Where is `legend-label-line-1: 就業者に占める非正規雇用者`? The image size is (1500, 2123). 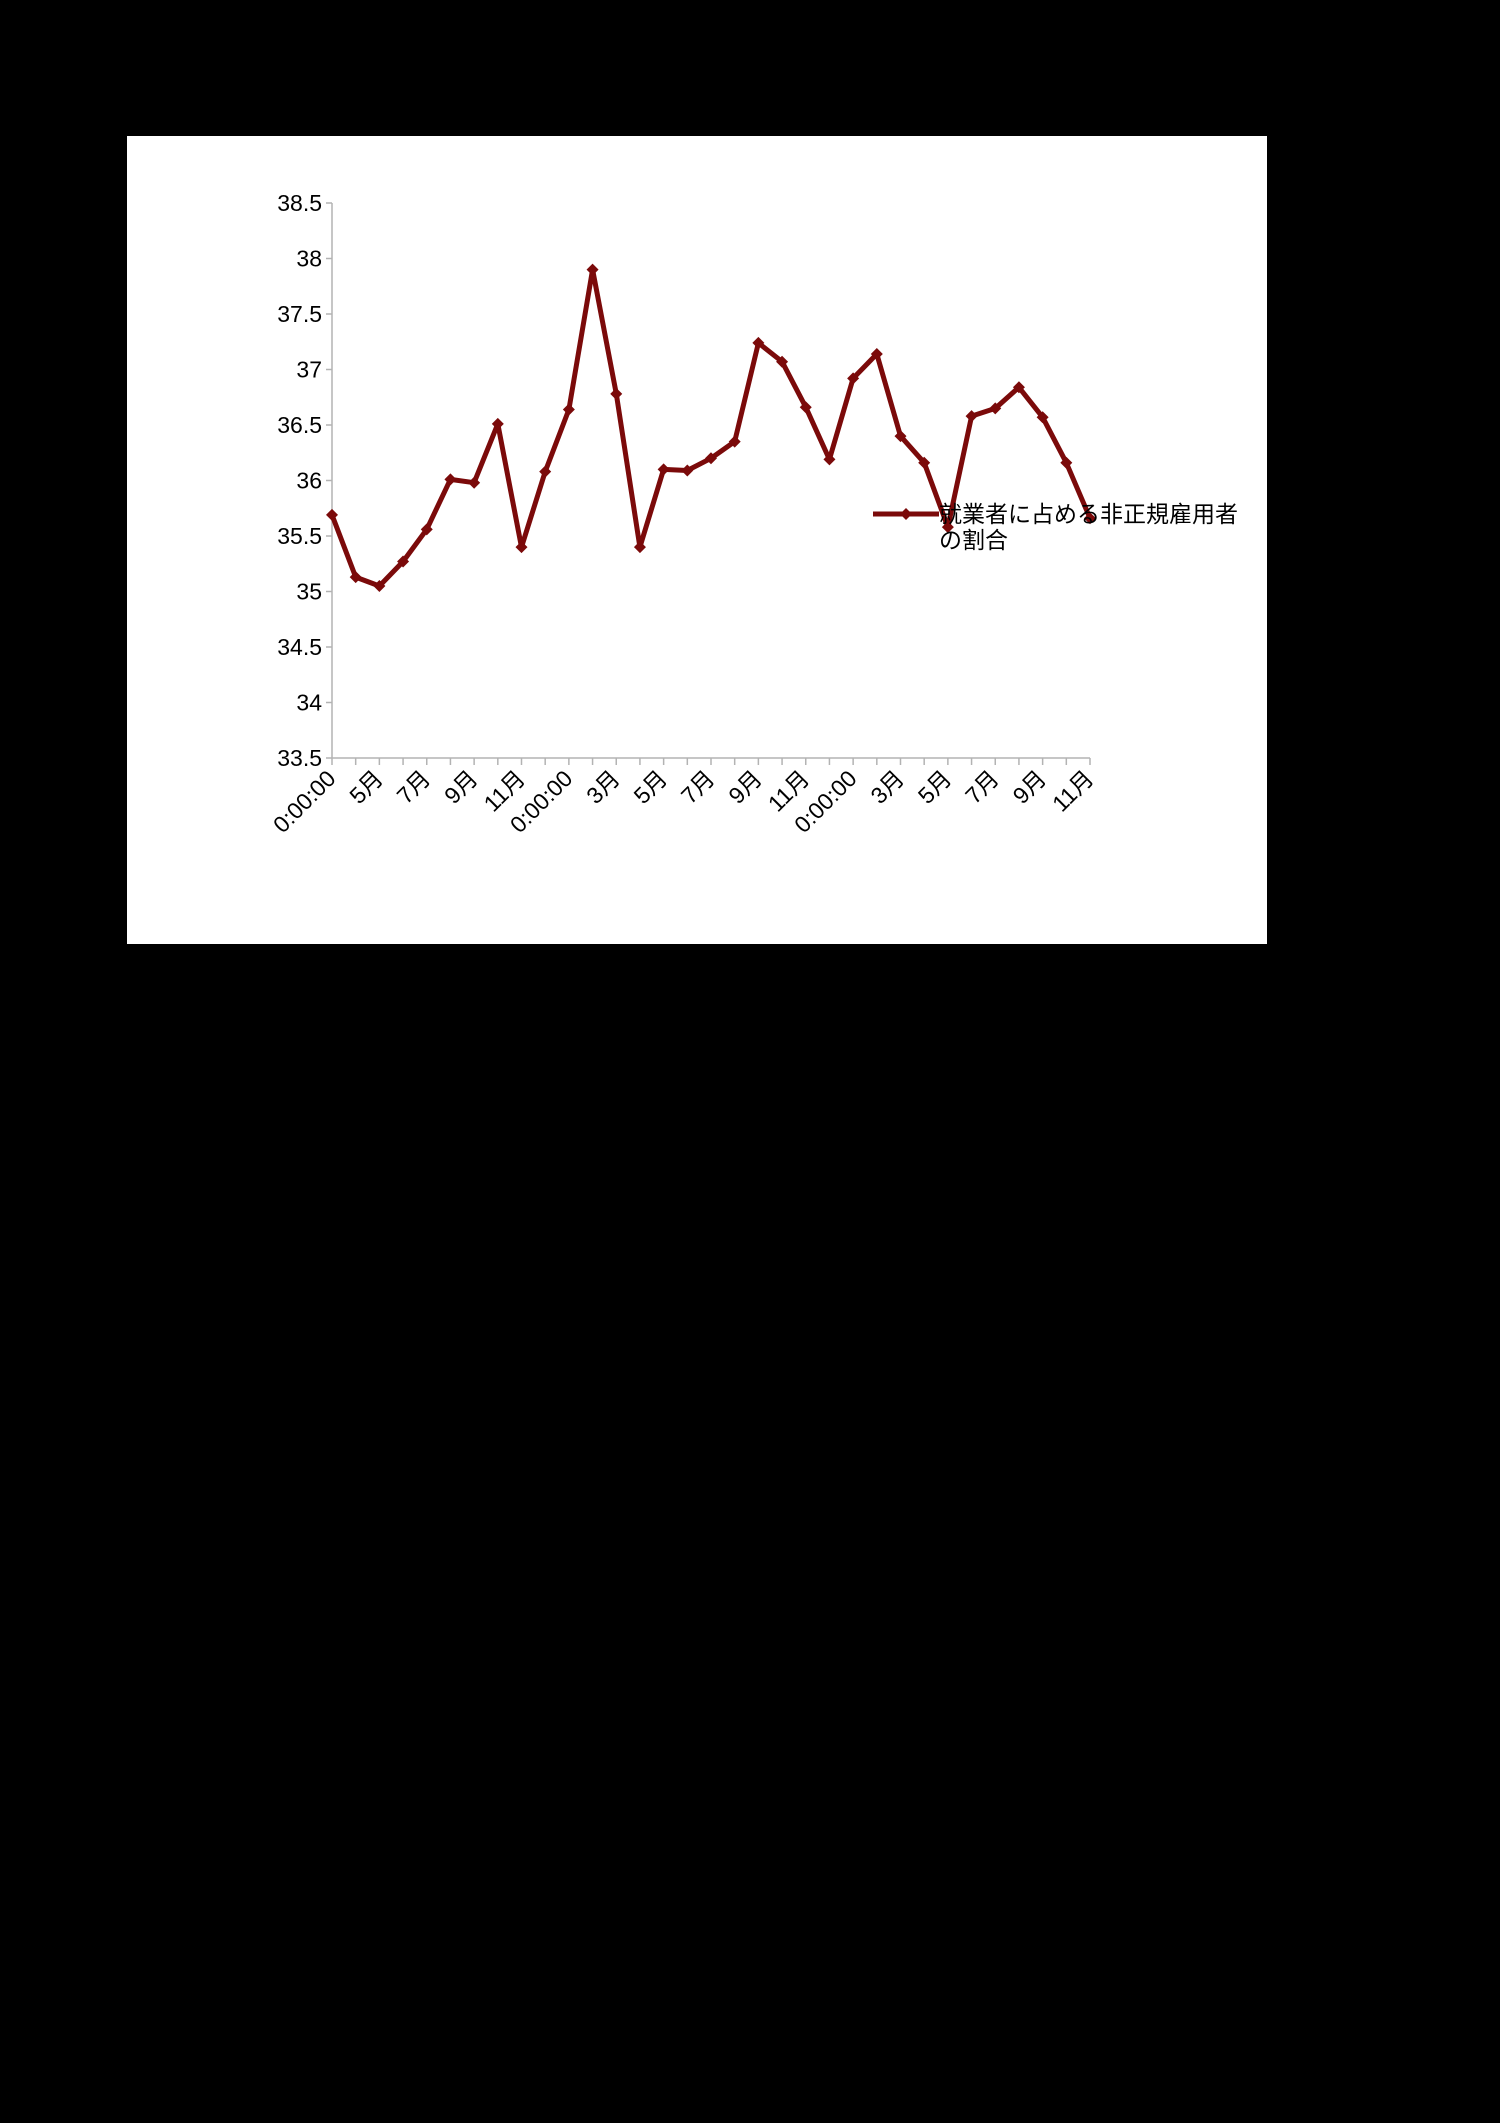
legend-label-line-1: 就業者に占める非正規雇用者 is located at coordinates (1088, 515).